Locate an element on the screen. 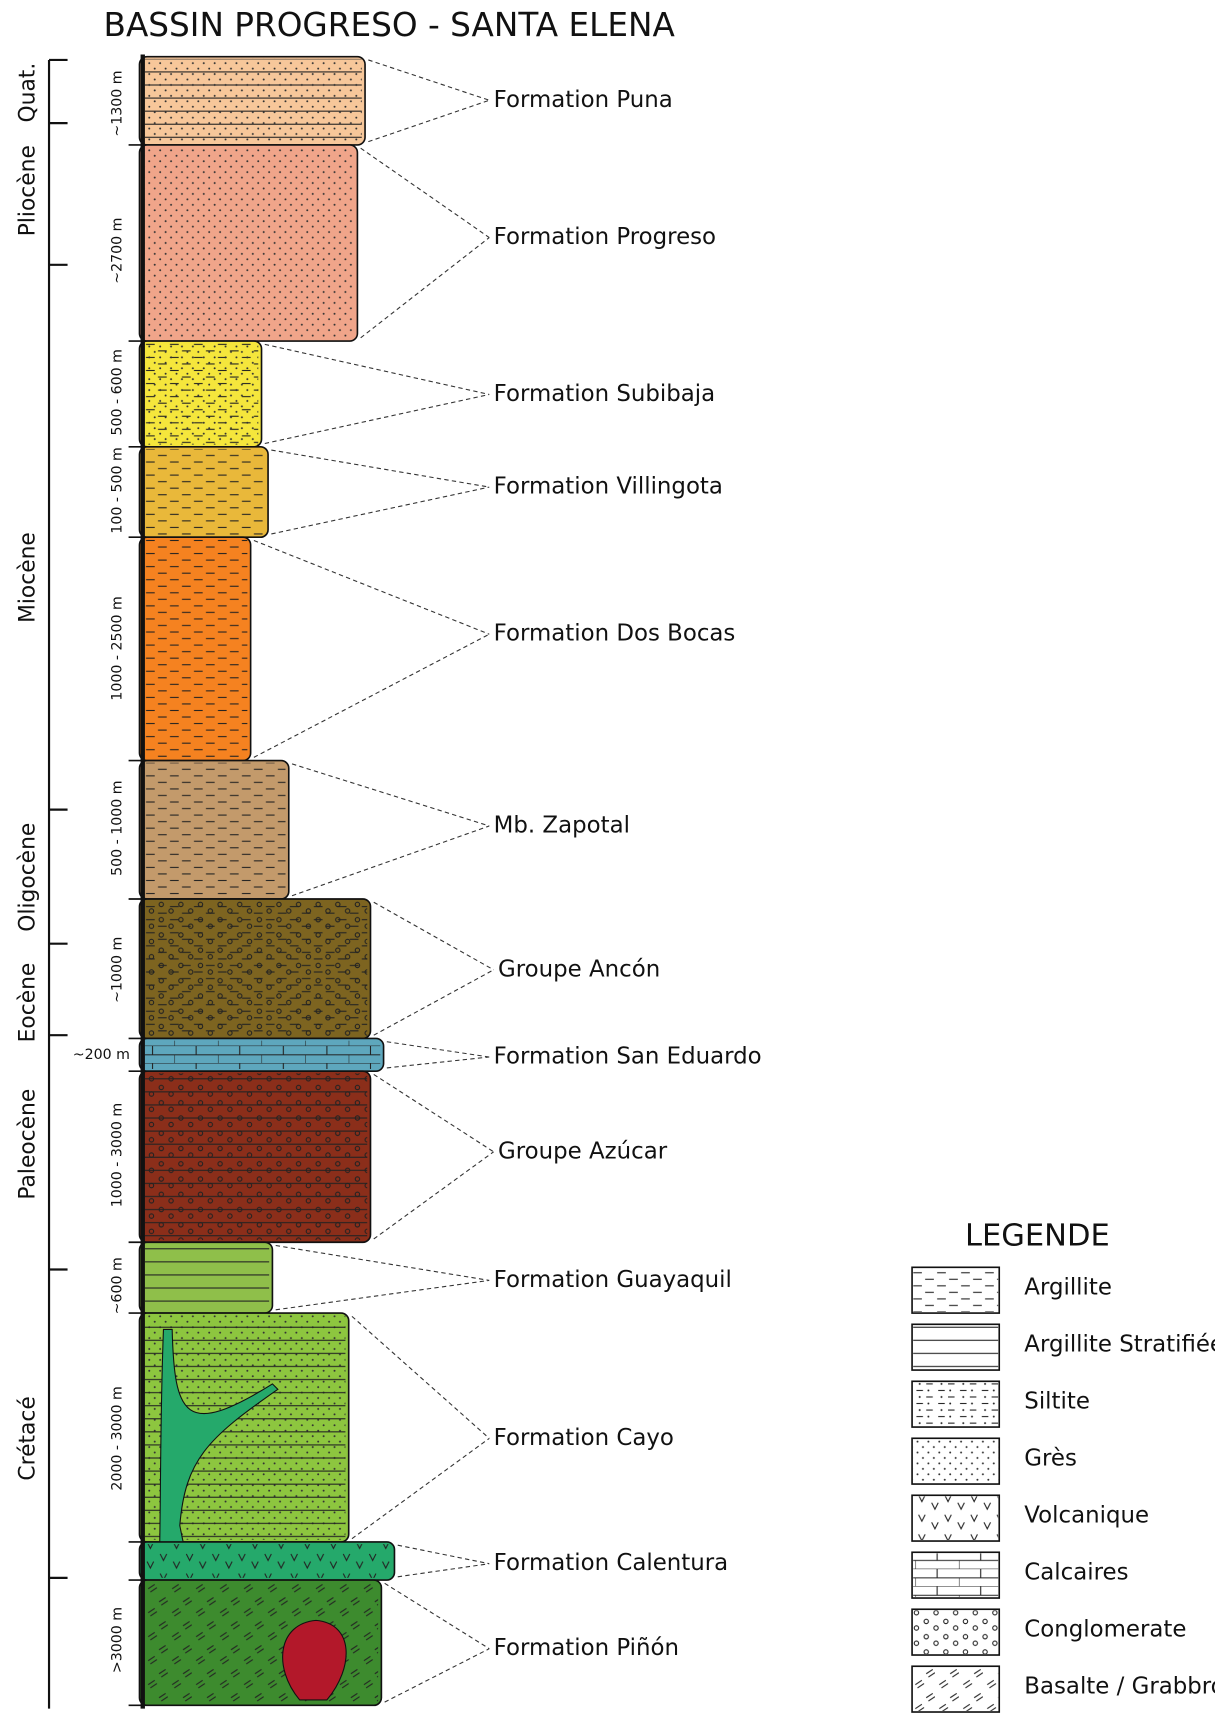 The width and height of the screenshot is (1215, 1713). thickness-label: ~2700 m is located at coordinates (118, 251).